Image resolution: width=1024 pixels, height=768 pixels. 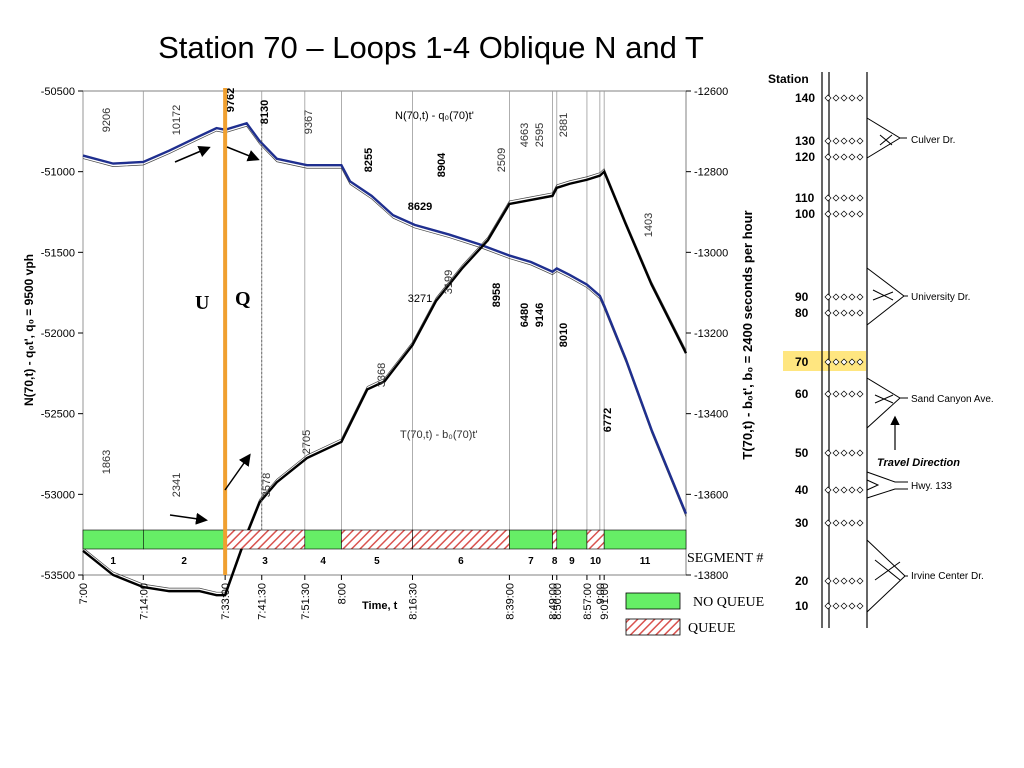 I want to click on station-label-50: 50, so click(x=802, y=453).